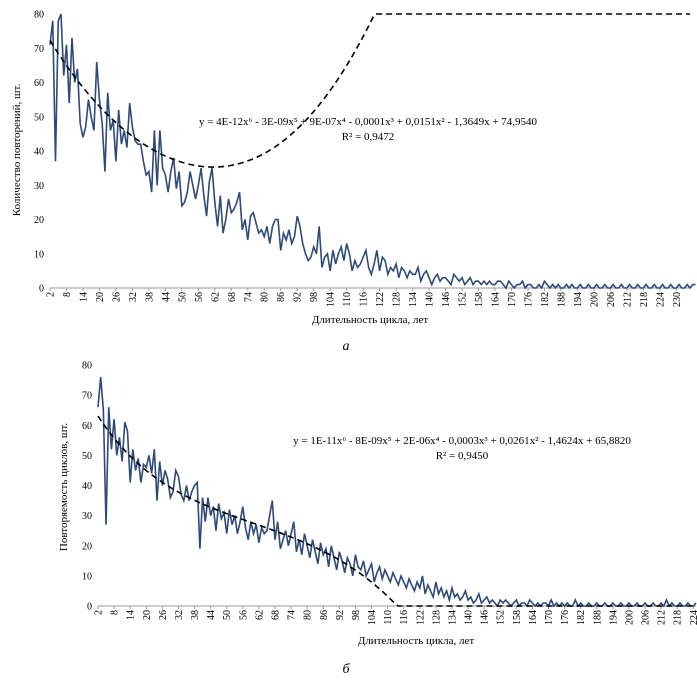 The width and height of the screenshot is (697, 681). Describe the element at coordinates (420, 617) in the screenshot. I see `chart-b-x-tick-label: 122` at that location.